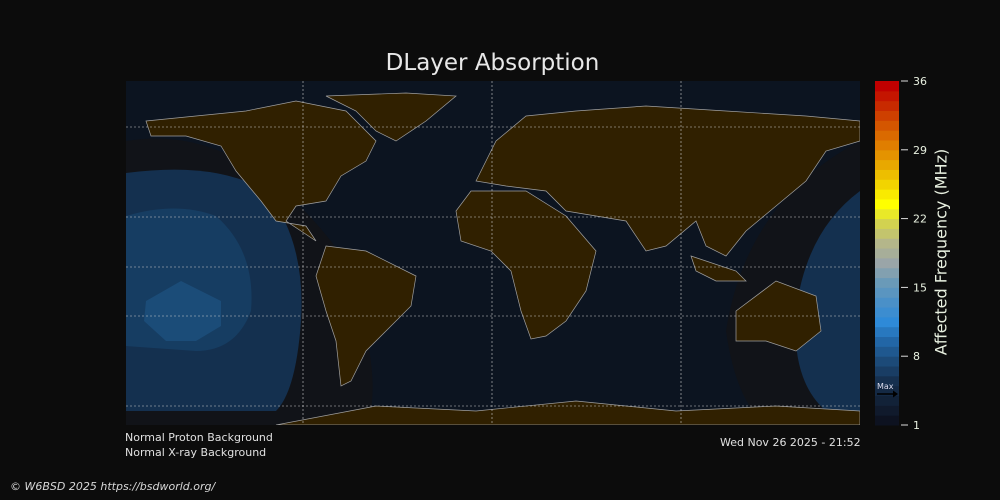 The image size is (1000, 500). What do you see at coordinates (199, 437) in the screenshot?
I see `proton-status: Normal Proton Background` at bounding box center [199, 437].